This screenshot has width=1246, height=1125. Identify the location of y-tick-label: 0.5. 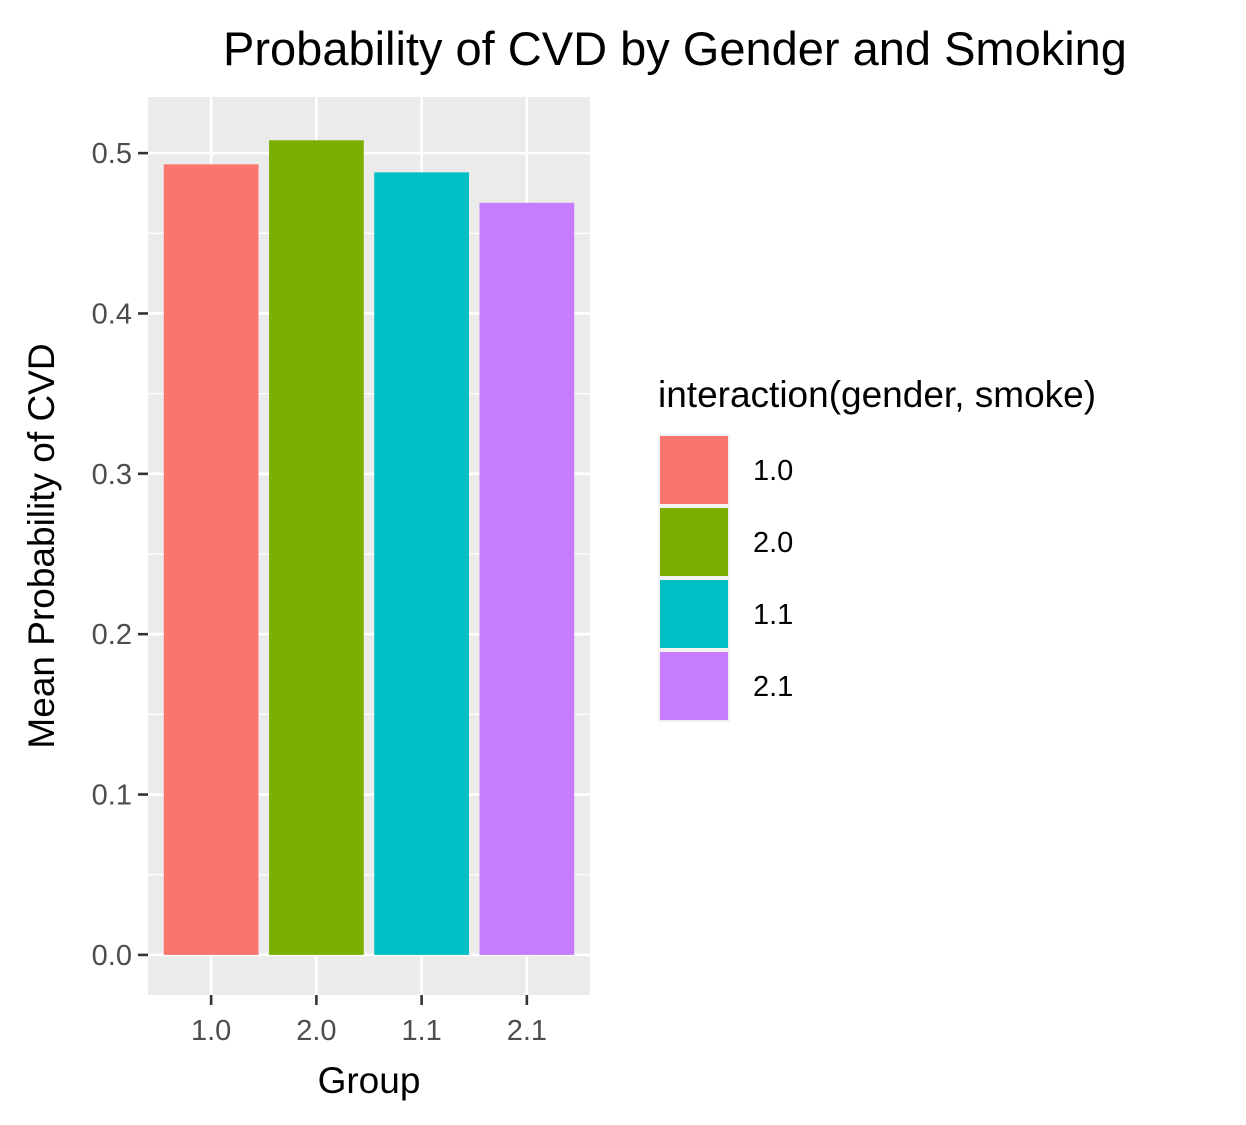
(112, 154).